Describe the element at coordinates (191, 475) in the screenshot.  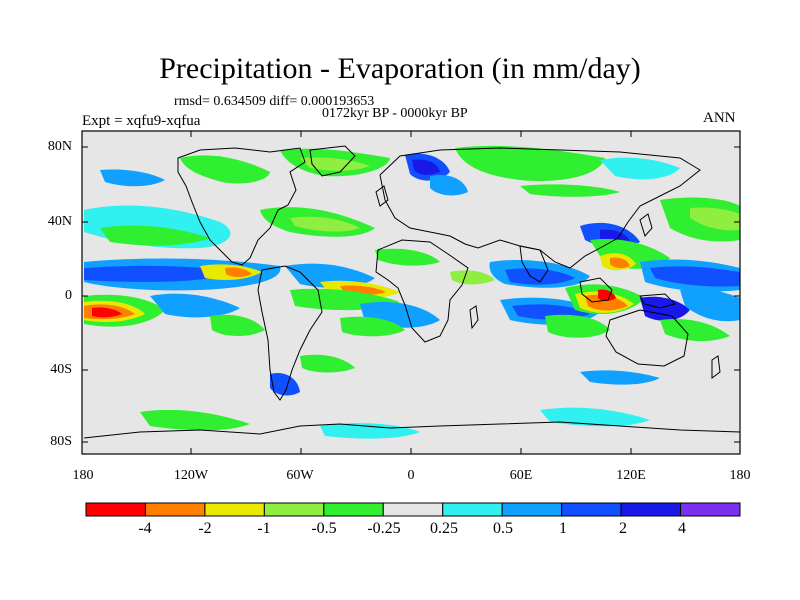
I see `lon-label-120w: 120W` at that location.